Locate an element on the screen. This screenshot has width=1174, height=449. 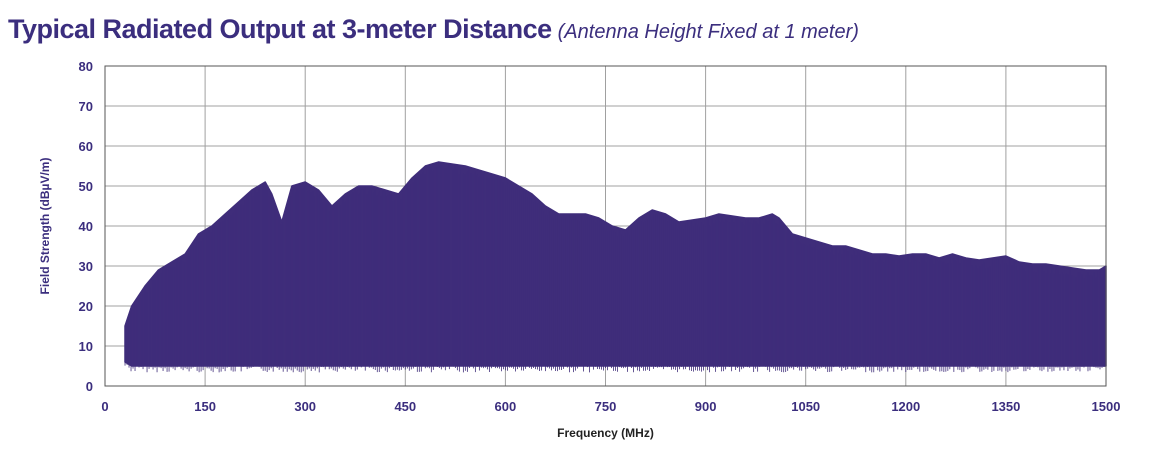
x-tick-label: 600 is located at coordinates (506, 406).